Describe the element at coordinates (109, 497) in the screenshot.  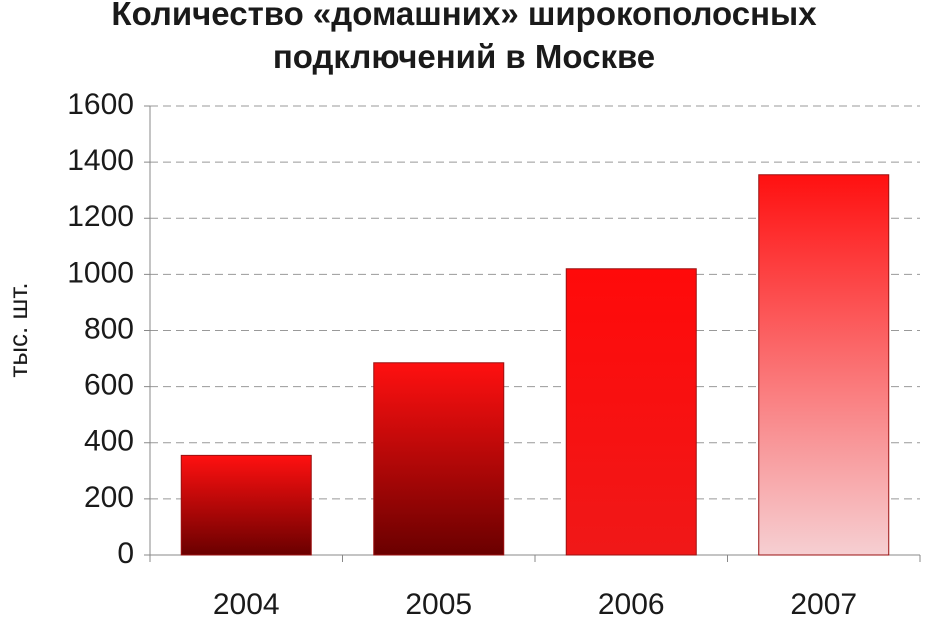
I see `y-tick-label: 200` at that location.